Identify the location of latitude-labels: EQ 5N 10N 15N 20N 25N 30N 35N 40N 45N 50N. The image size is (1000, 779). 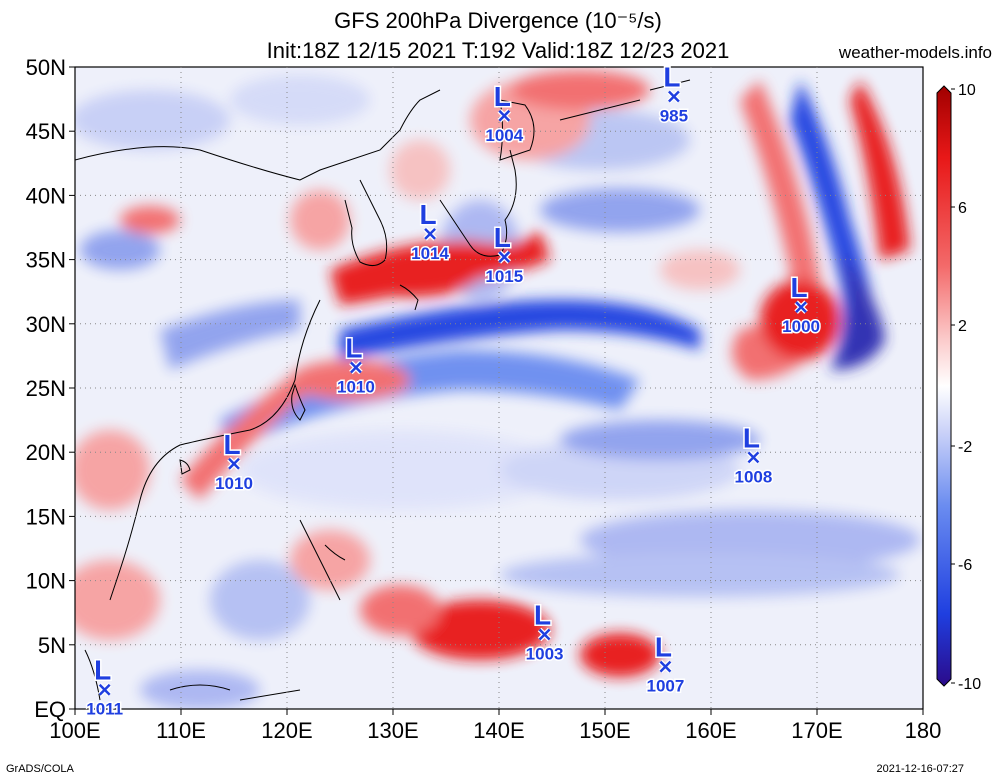
(50, 388).